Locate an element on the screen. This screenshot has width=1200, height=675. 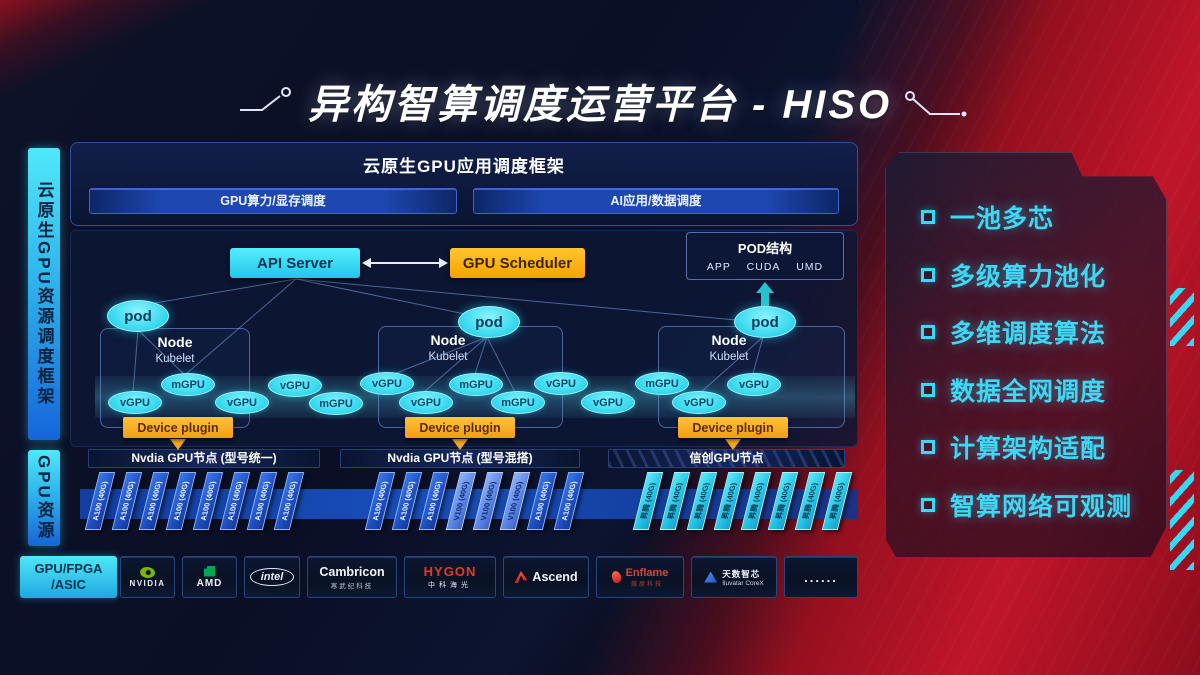
intel-logo-box: intel is located at coordinates (272, 577).